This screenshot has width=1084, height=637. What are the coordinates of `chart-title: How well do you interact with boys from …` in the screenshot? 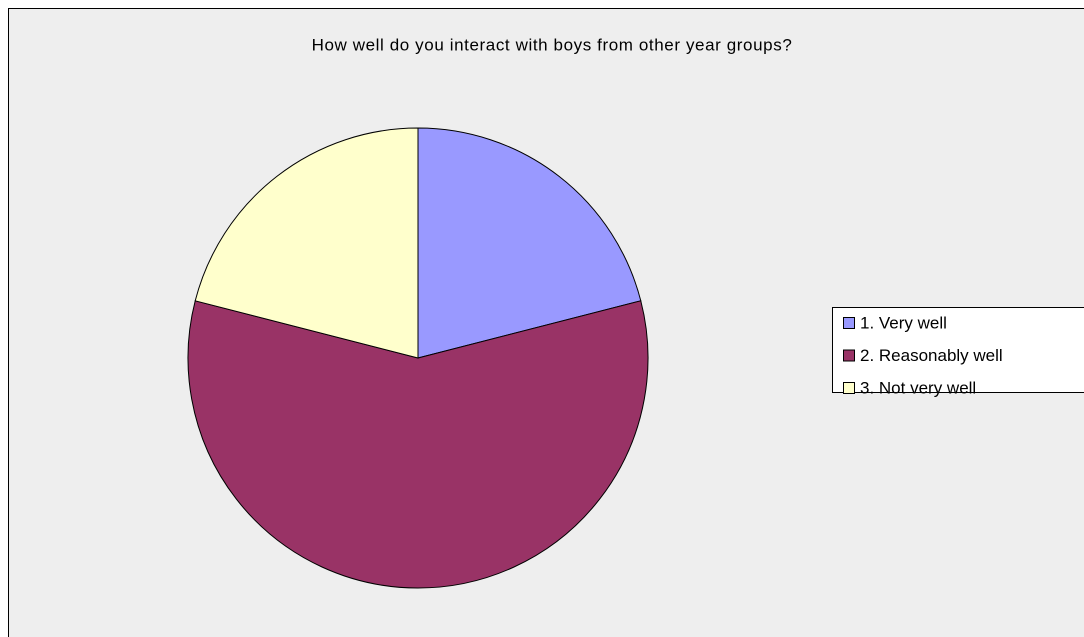 It's located at (552, 44).